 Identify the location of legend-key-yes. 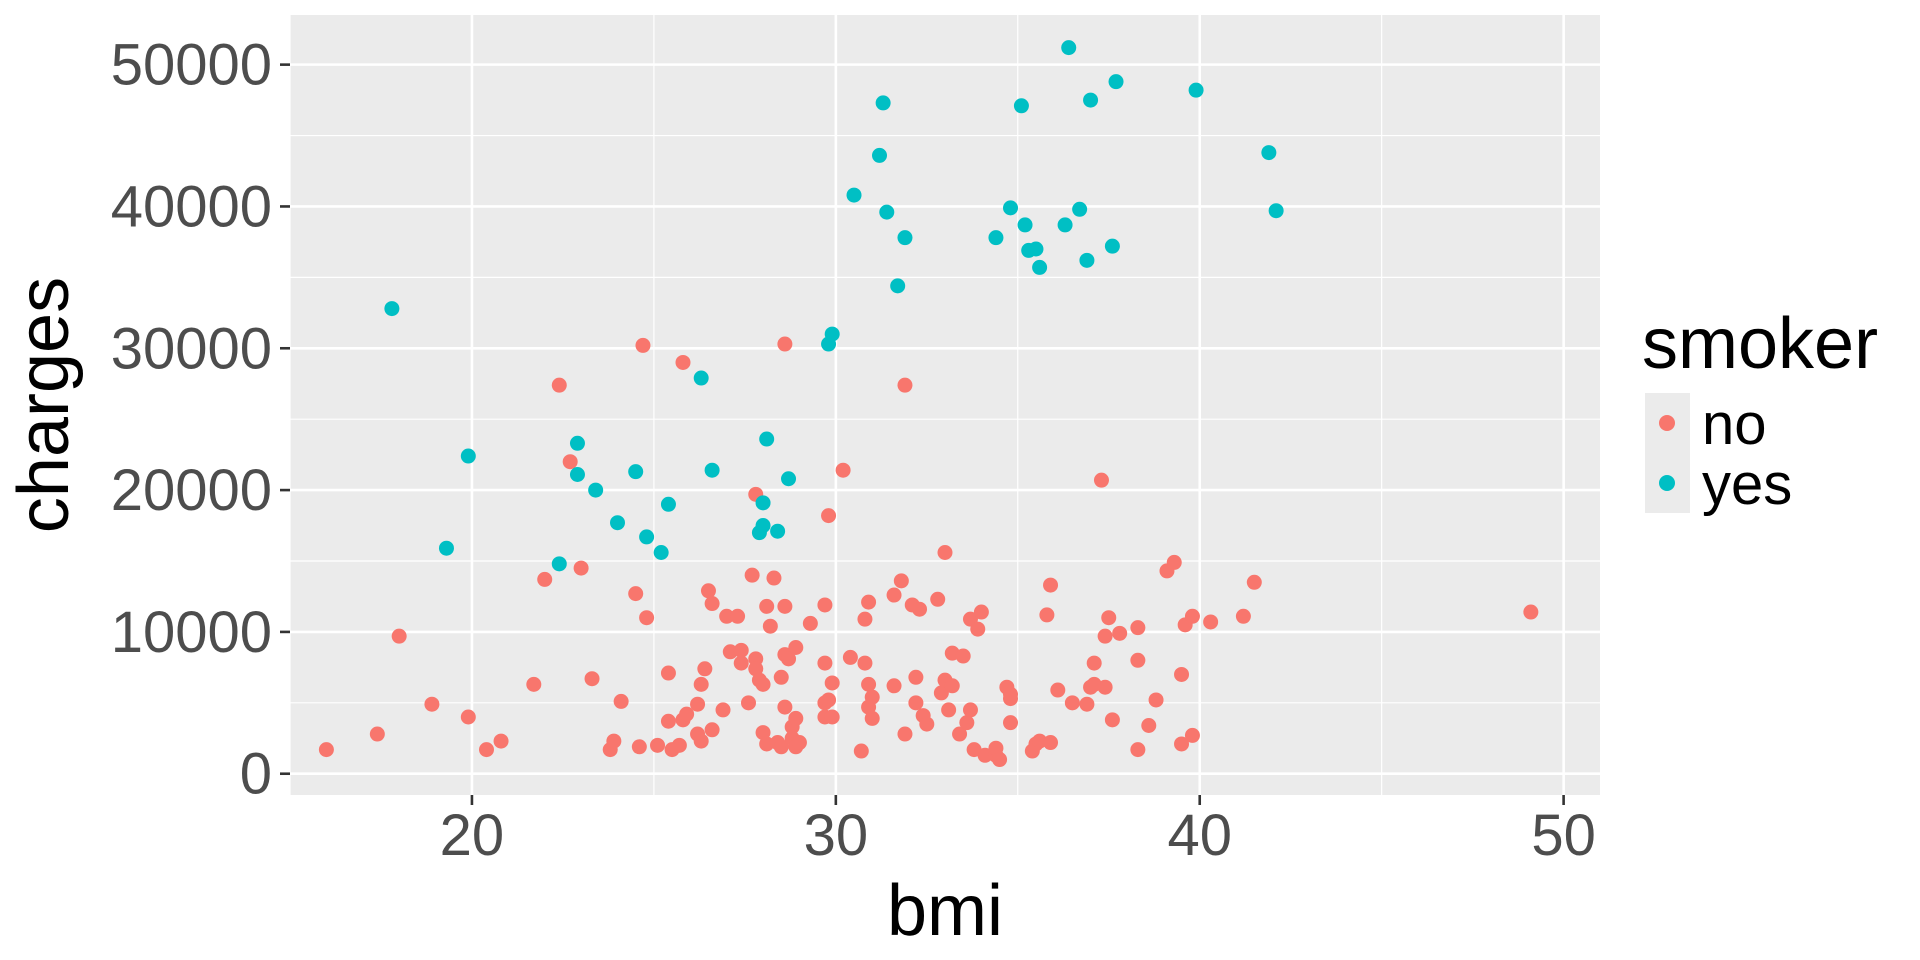
(1667, 483).